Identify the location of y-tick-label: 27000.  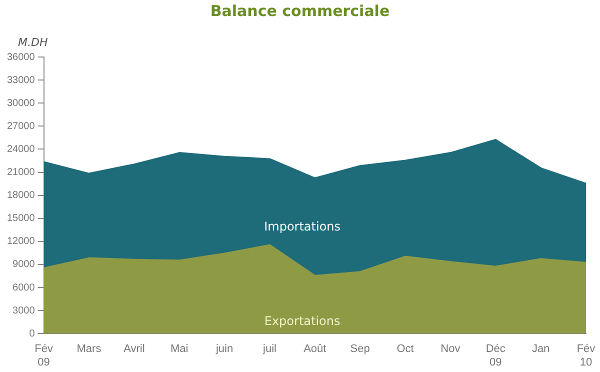
(21, 126).